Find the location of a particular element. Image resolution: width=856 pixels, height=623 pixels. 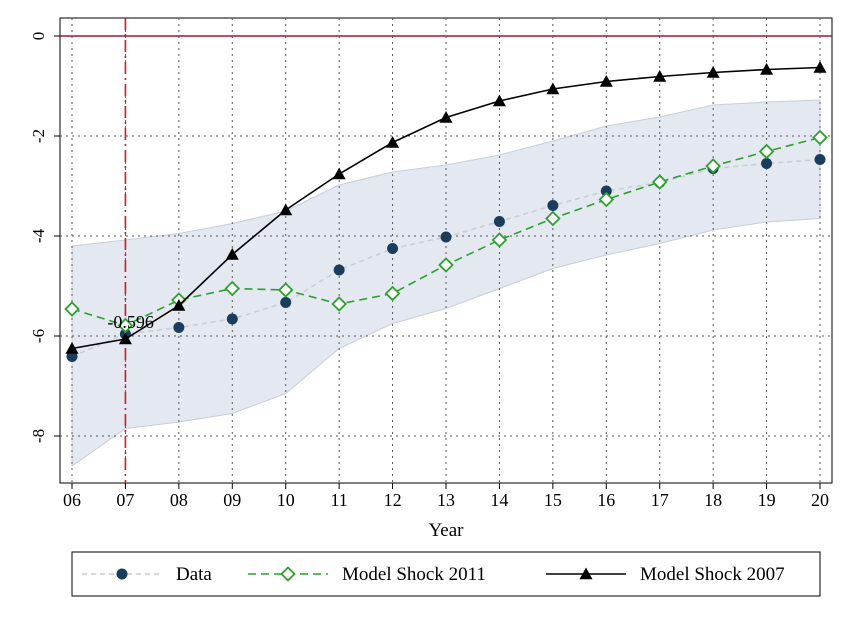

x-tick-label: 20 is located at coordinates (820, 500).